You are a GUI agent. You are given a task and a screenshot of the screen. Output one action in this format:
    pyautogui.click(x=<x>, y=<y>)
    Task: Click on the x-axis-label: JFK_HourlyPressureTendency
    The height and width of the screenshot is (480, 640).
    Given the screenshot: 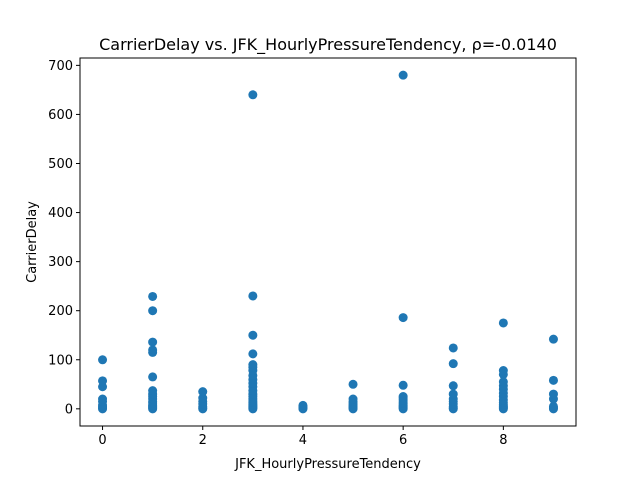 What is the action you would take?
    pyautogui.click(x=327, y=464)
    